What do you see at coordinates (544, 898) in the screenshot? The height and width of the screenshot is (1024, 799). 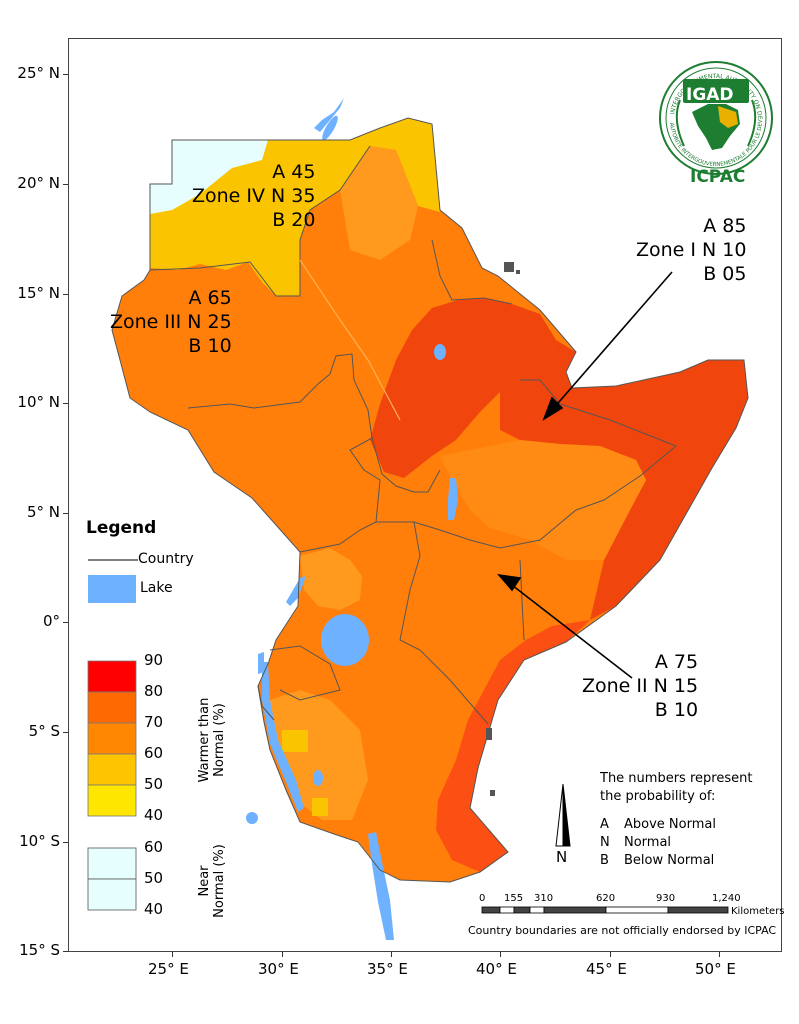 I see `scale-bar-tick-label: 310` at bounding box center [544, 898].